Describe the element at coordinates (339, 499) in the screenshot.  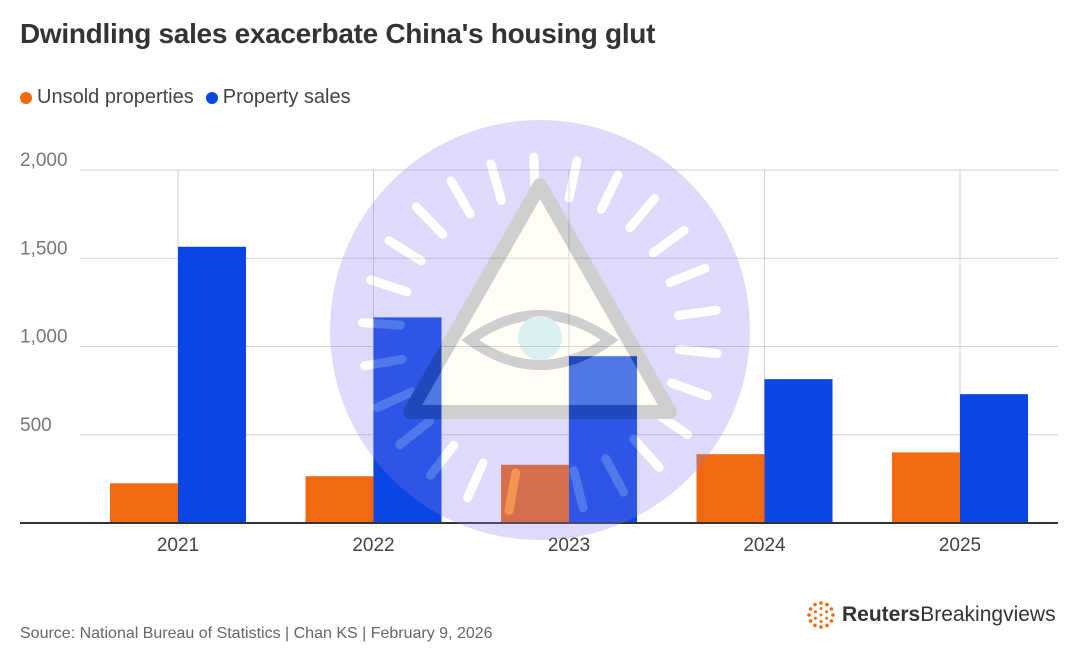
I see `bar-unsold-2022` at that location.